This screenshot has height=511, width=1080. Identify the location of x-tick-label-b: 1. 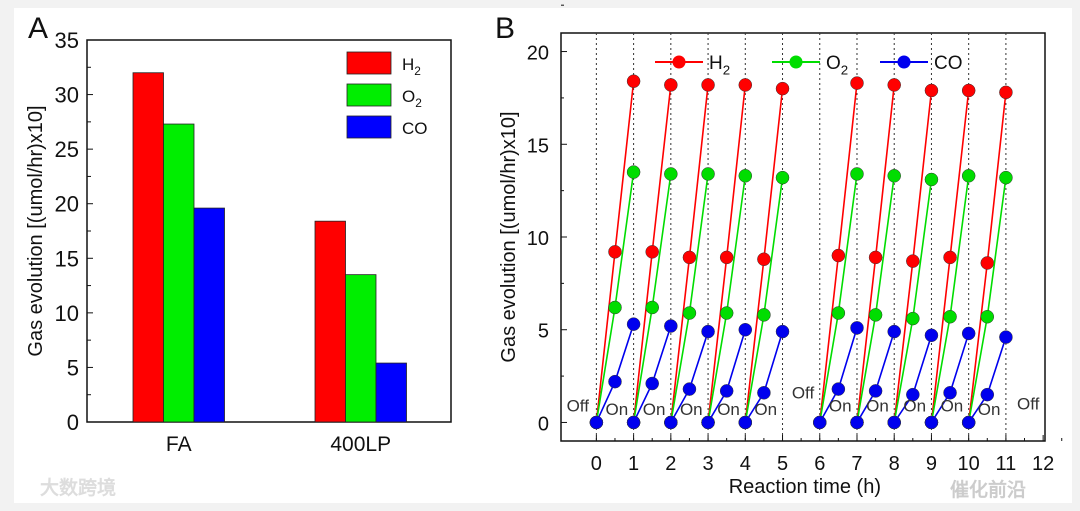
(633, 464).